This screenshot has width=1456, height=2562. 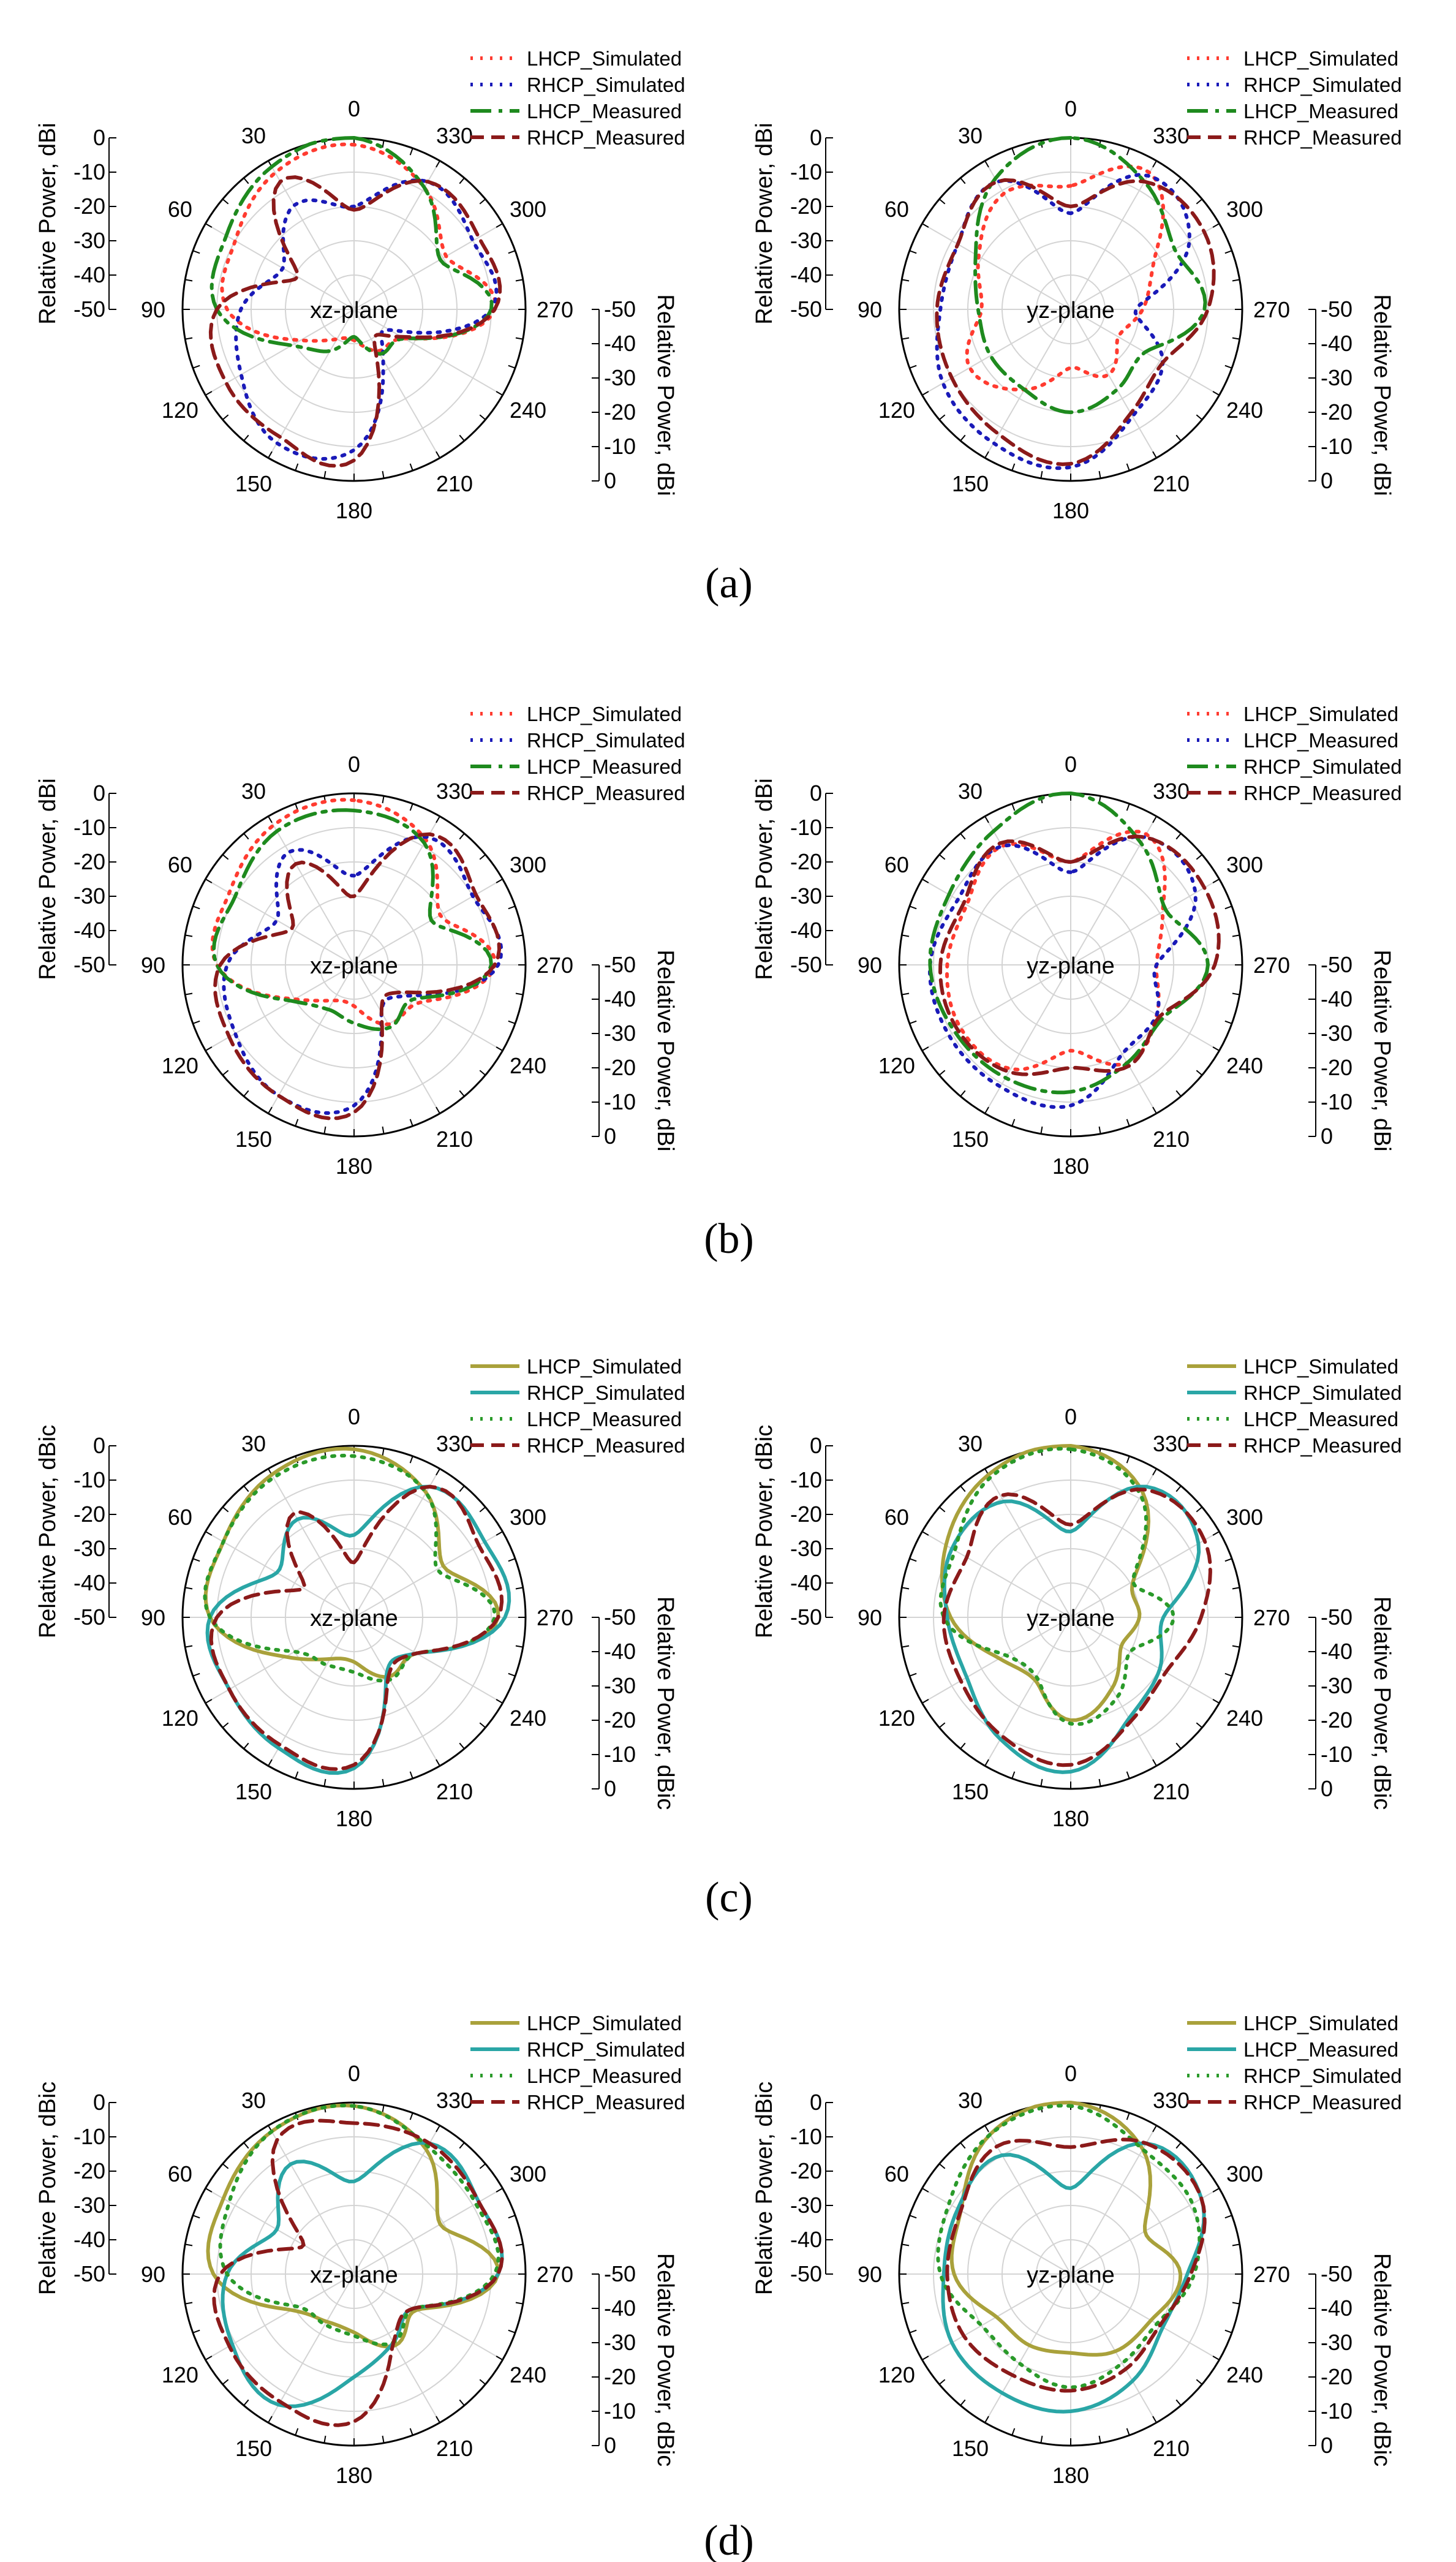 I want to click on angle-label: 0, so click(x=354, y=2074).